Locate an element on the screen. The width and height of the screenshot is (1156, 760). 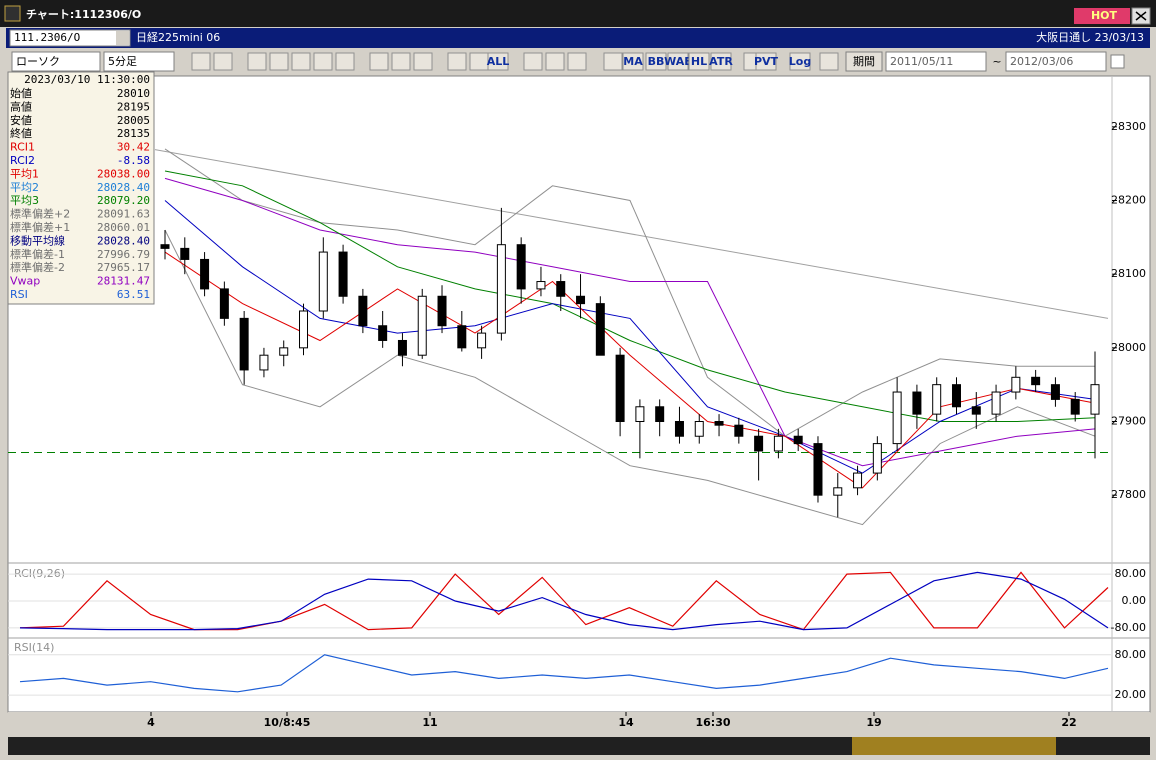
hot-button is located at coordinates (1102, 16).